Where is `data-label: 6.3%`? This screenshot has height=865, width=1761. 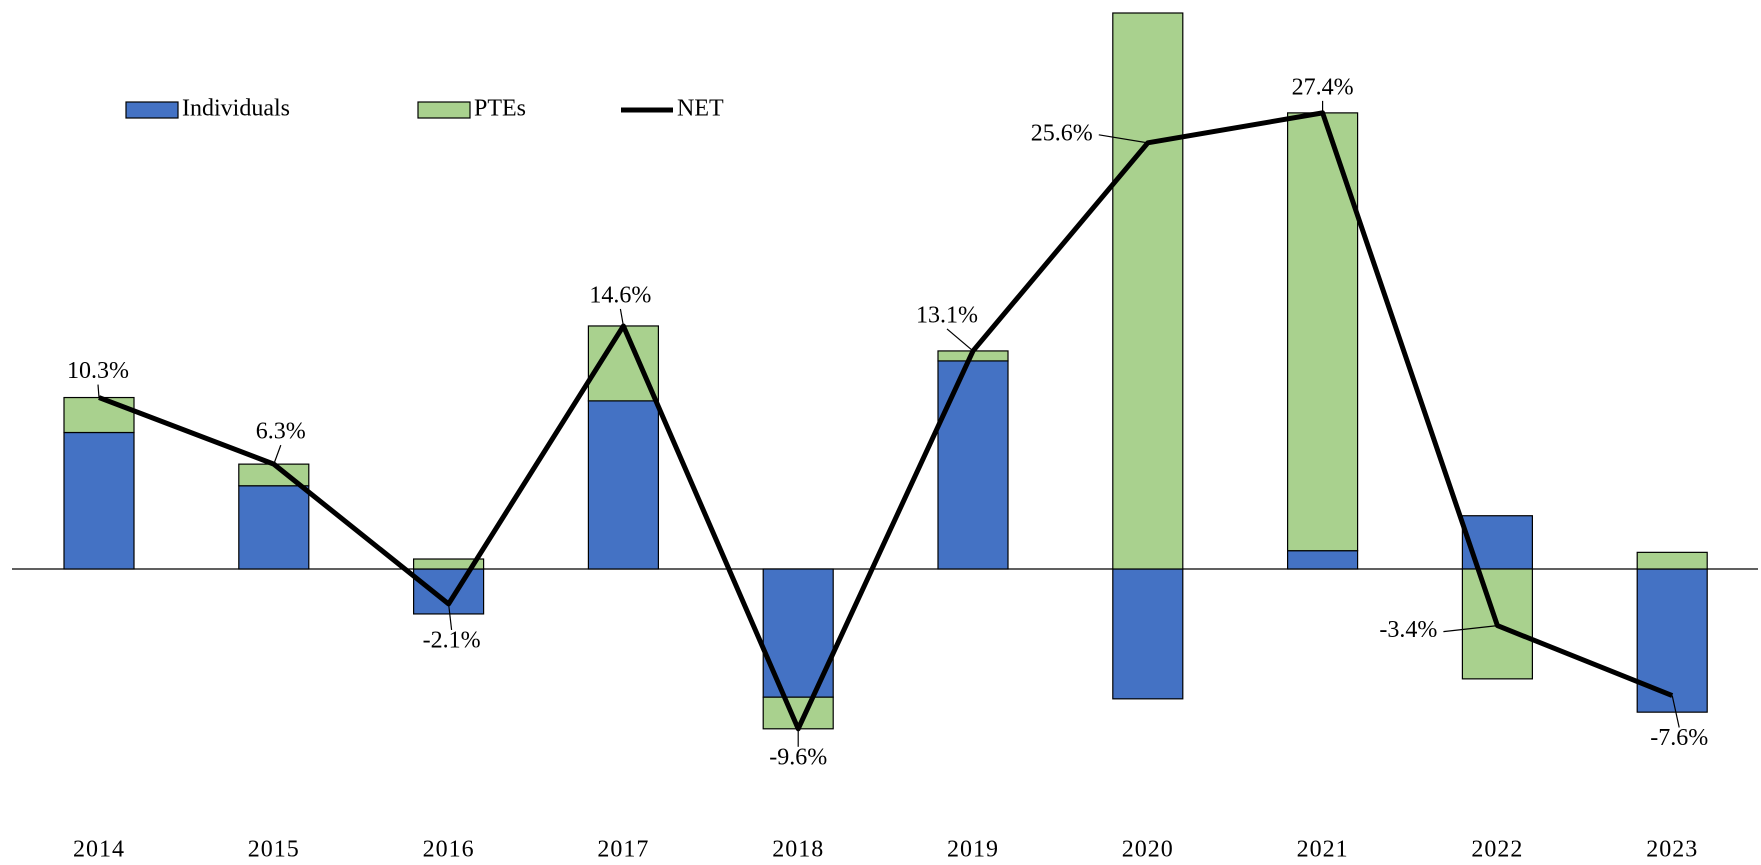 data-label: 6.3% is located at coordinates (281, 432).